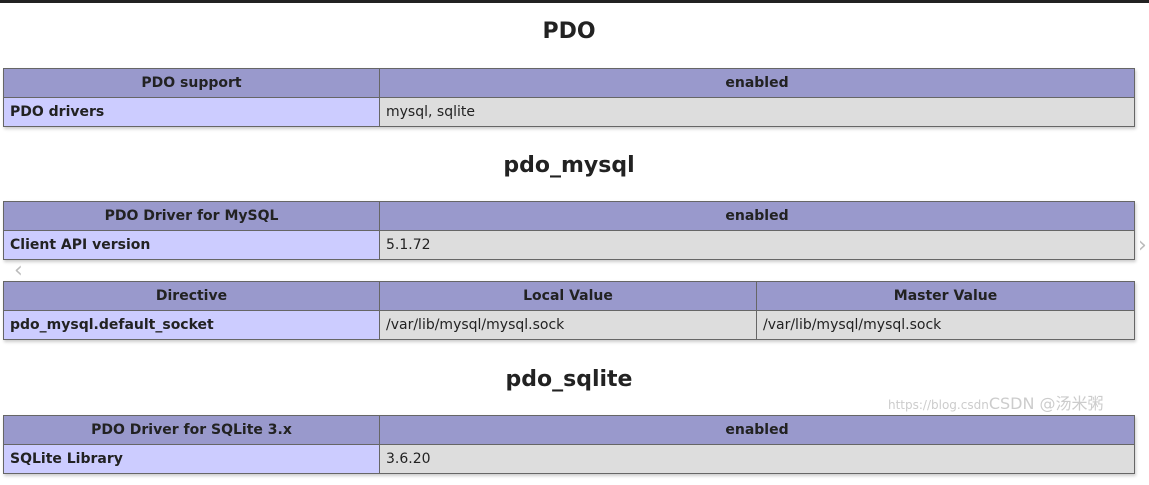  Describe the element at coordinates (191, 459) in the screenshot. I see `key-cell: SQLite Library` at that location.